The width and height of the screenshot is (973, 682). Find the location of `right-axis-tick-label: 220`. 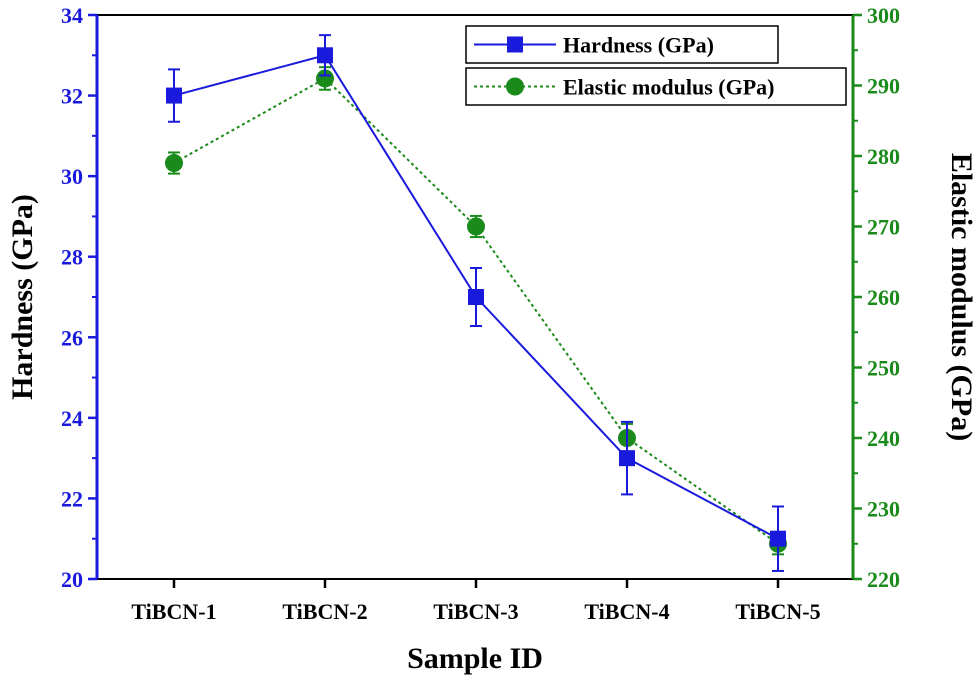

right-axis-tick-label: 220 is located at coordinates (883, 579).